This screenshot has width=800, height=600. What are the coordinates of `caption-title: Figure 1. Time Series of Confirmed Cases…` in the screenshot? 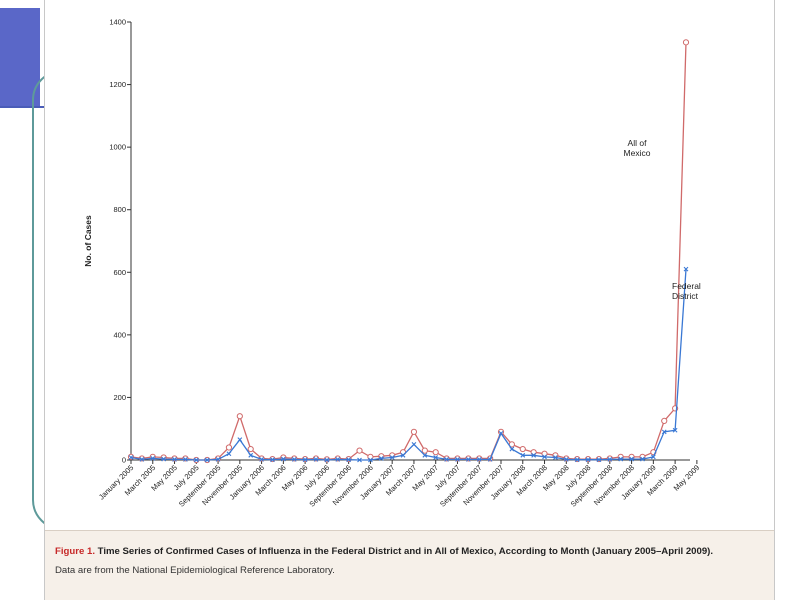 It's located at (409, 552).